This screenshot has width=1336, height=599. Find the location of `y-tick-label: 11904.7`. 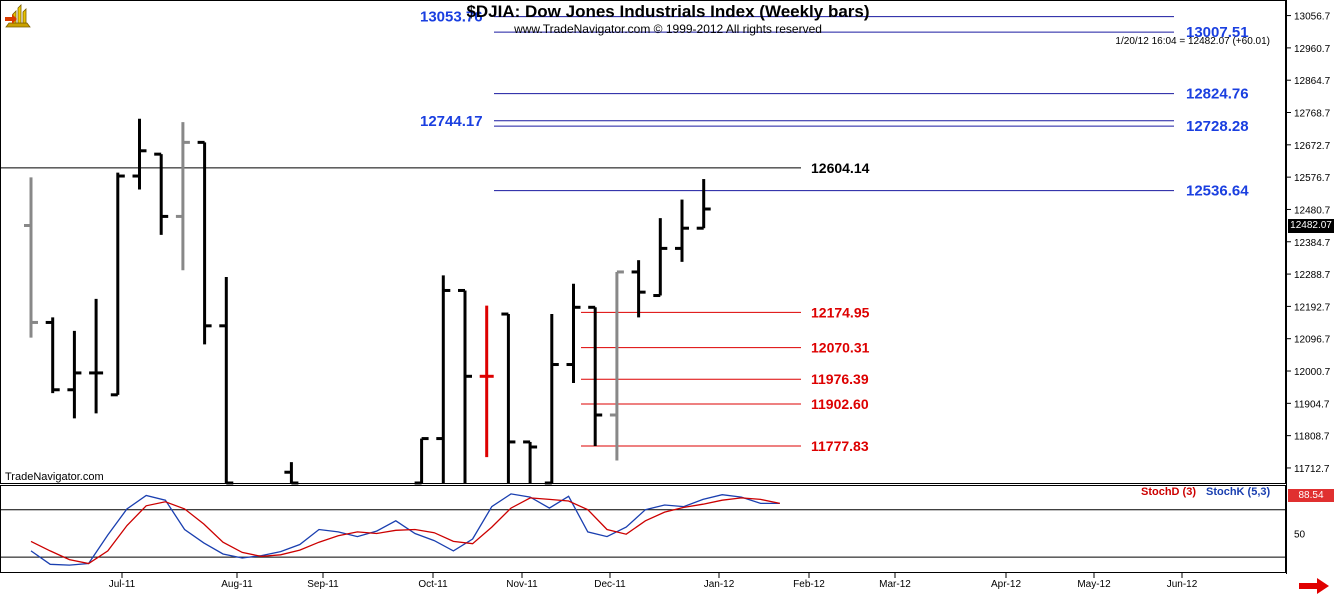

y-tick-label: 11904.7 is located at coordinates (1312, 404).